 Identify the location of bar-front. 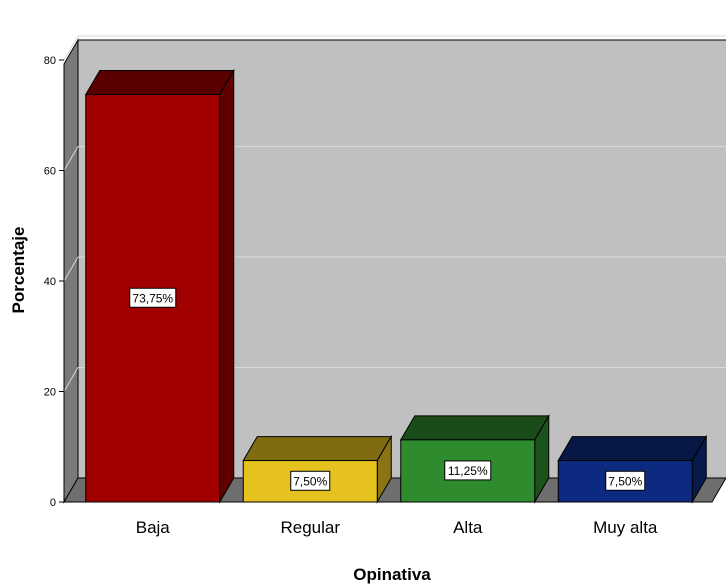
(468, 471).